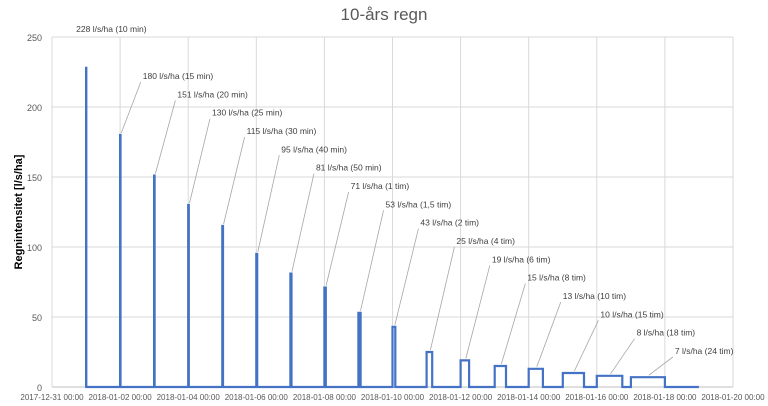 Image resolution: width=768 pixels, height=406 pixels. Describe the element at coordinates (556, 278) in the screenshot. I see `data-label: 15 l/s/ha (8 tim)` at that location.